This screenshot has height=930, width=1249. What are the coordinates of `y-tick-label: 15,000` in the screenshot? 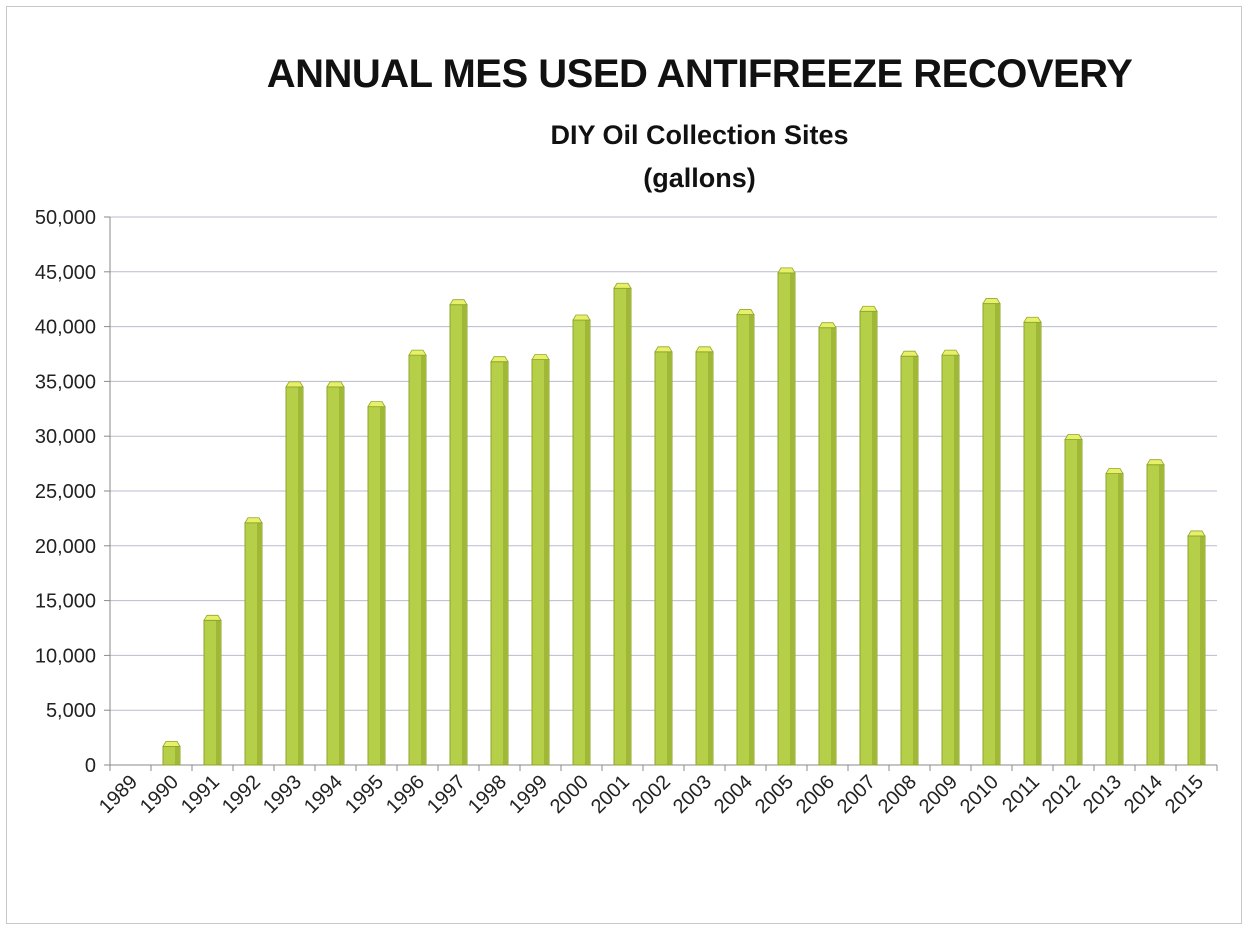 It's located at (65, 602).